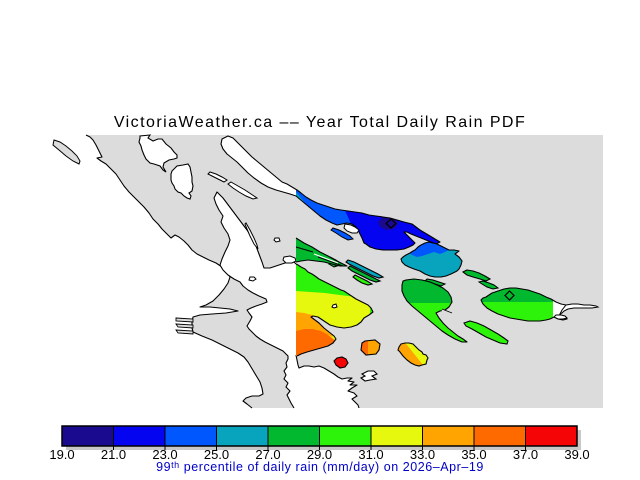 This screenshot has width=640, height=480. I want to click on svg-text: 29.0, so click(319, 454).